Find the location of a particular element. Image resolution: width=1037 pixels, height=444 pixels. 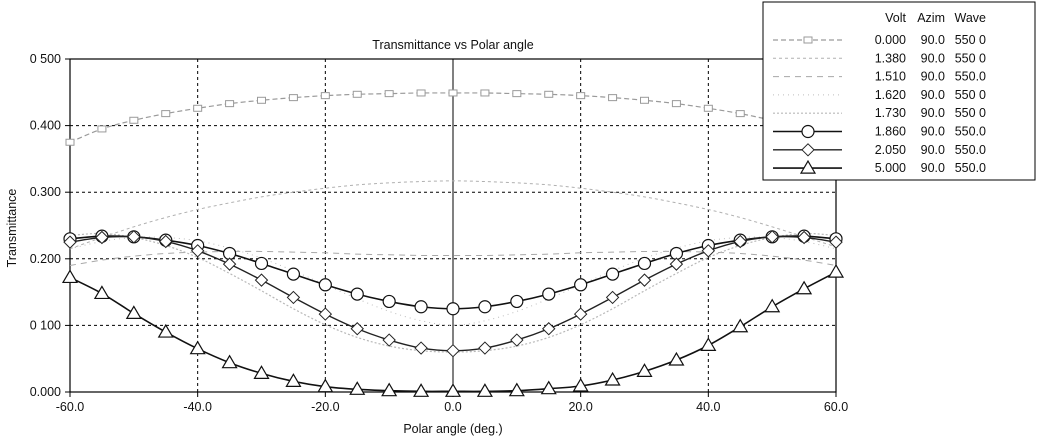

x-tick-label: -40.0 is located at coordinates (197, 407).